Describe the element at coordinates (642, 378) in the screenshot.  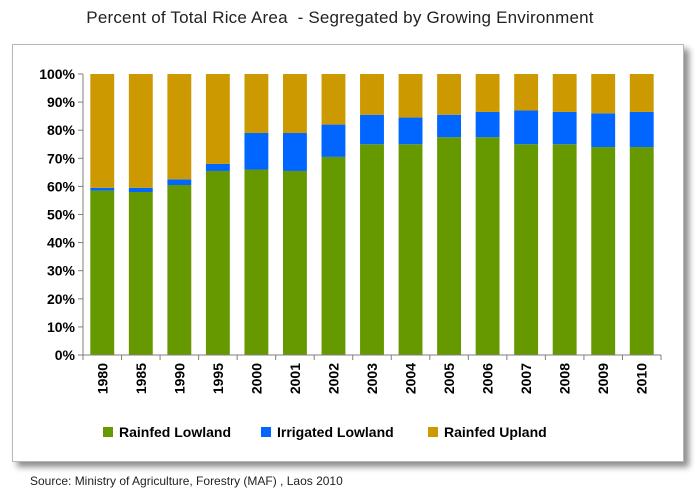
I see `x-tick-label: 2010` at that location.